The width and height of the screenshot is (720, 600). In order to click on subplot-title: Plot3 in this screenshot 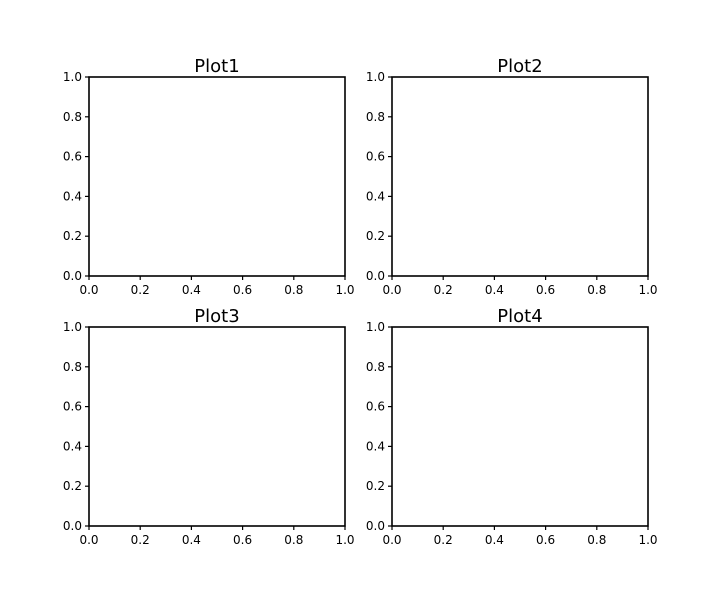, I will do `click(216, 316)`.